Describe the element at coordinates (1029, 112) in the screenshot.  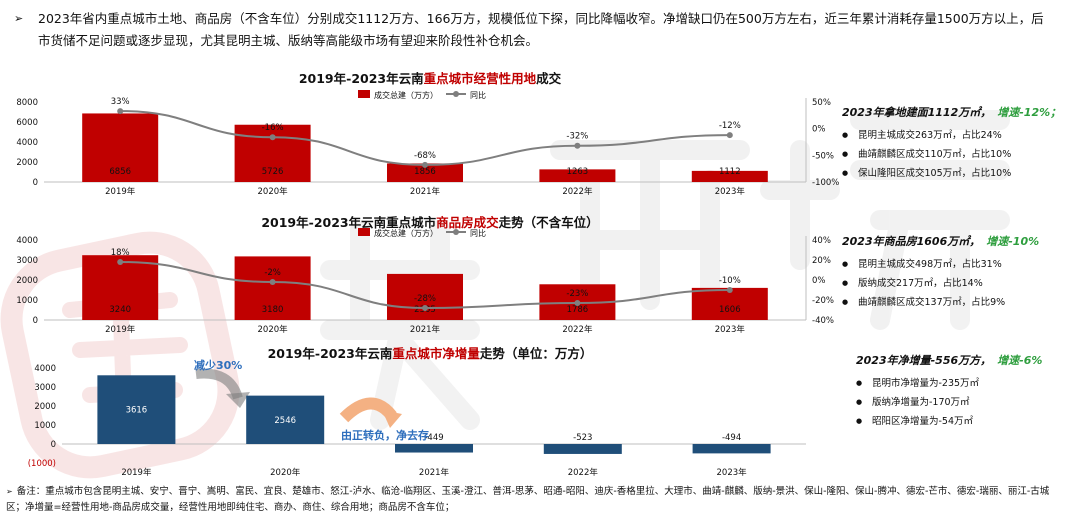
I see `side-growth: 增速-12%；` at that location.